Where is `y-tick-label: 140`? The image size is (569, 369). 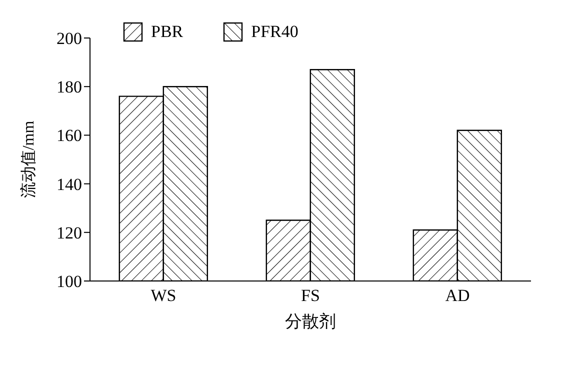 y-tick-label: 140 is located at coordinates (69, 184).